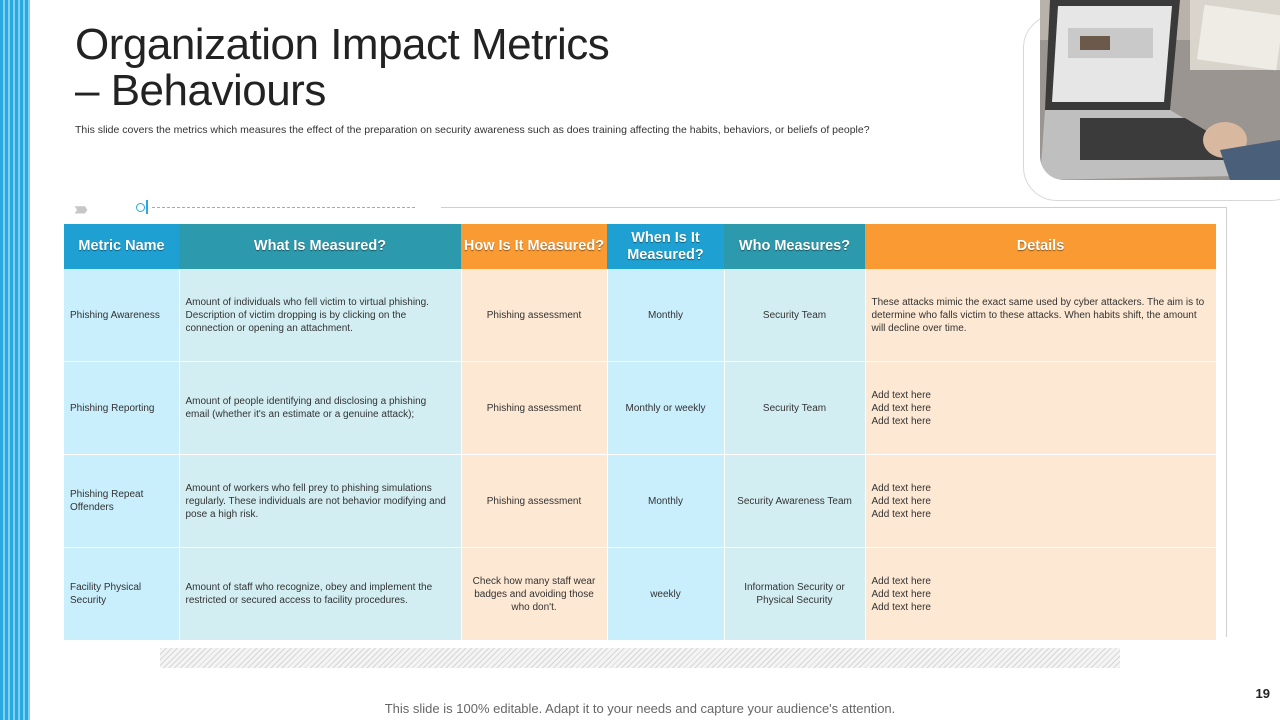  Describe the element at coordinates (15, 360) in the screenshot. I see `left-accent-bar` at that location.